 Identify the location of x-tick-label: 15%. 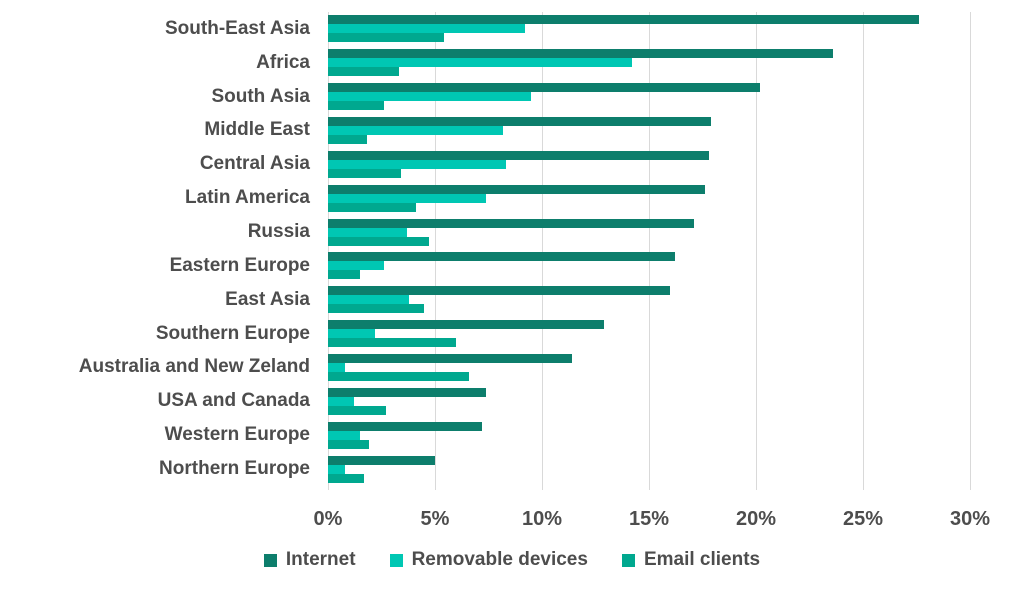
(649, 519).